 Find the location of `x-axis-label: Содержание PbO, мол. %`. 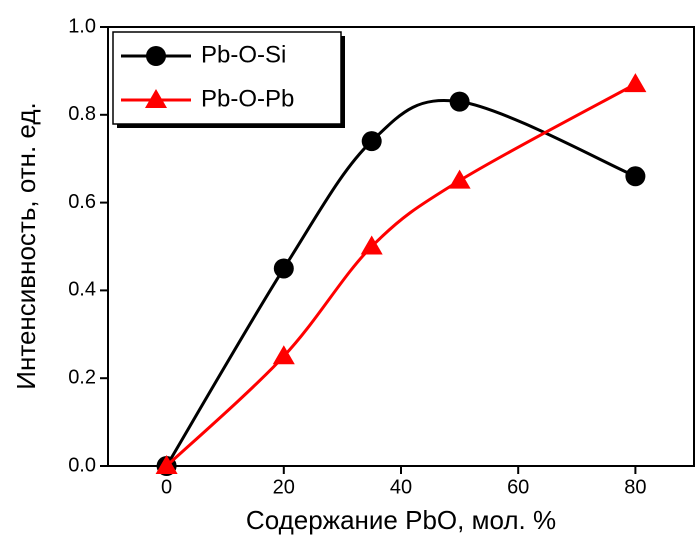

x-axis-label: Содержание PbO, мол. % is located at coordinates (401, 520).